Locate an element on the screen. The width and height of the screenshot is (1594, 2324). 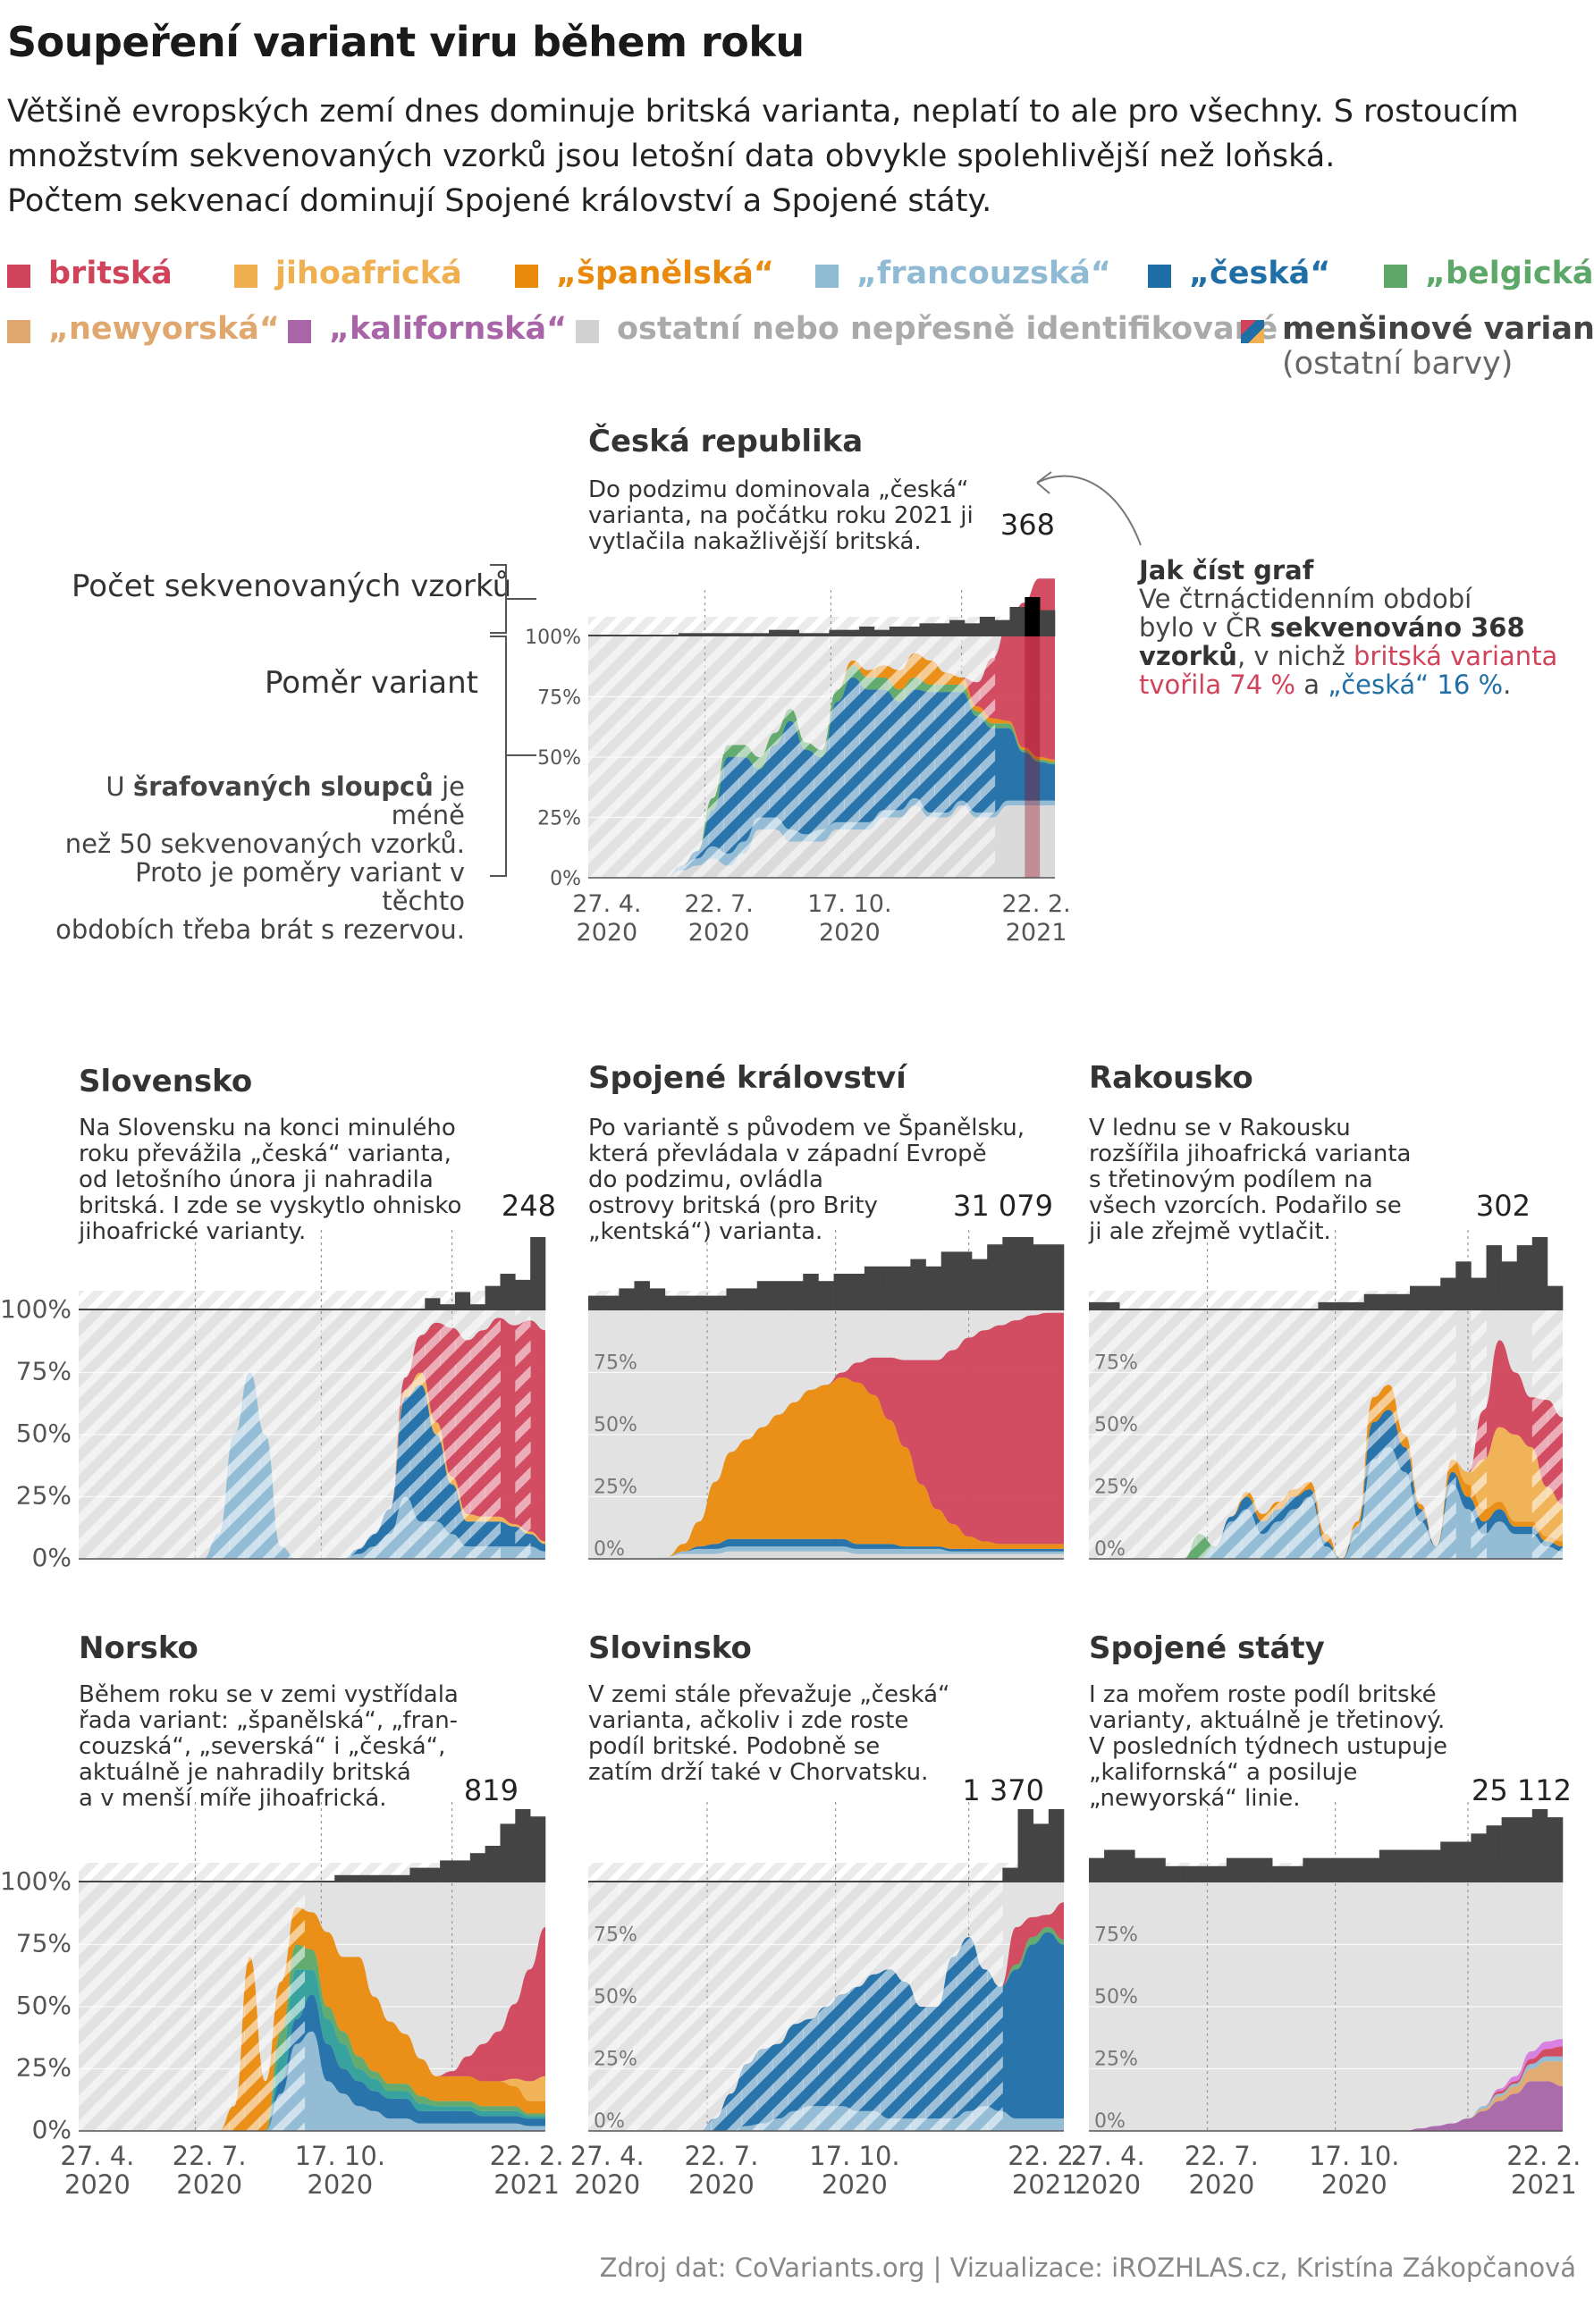
panel-2: 0% 25% 50% 75% is located at coordinates (826, 1396).